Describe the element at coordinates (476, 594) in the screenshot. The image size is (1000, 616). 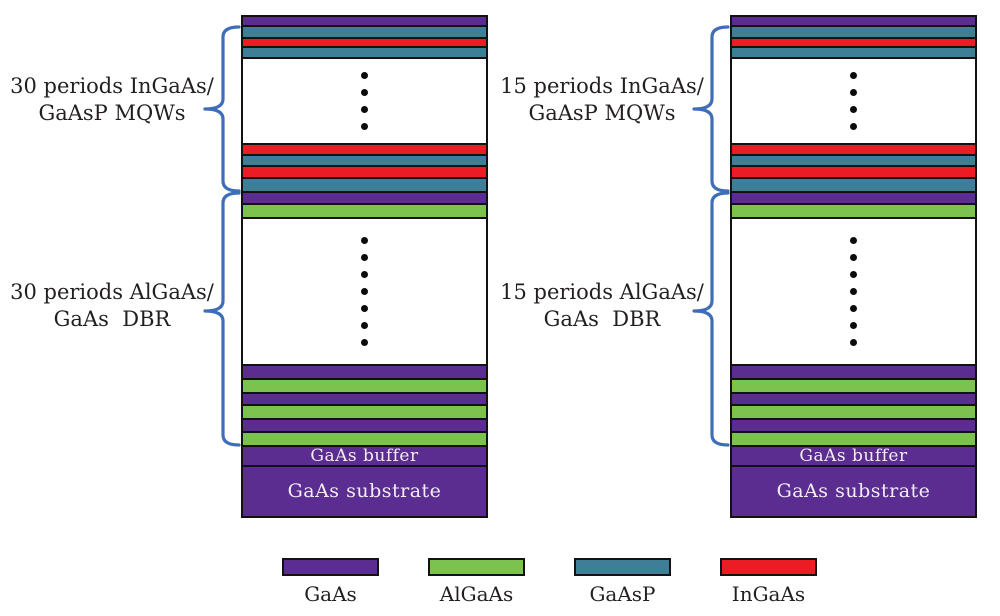
I see `legend-label: AlGaAs` at that location.